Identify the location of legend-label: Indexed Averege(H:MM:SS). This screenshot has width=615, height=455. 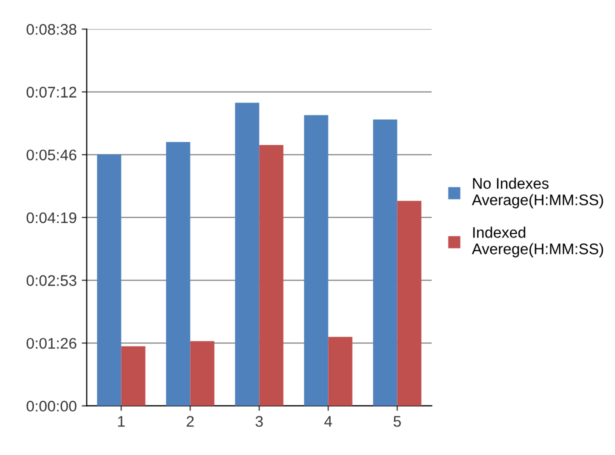
(538, 242).